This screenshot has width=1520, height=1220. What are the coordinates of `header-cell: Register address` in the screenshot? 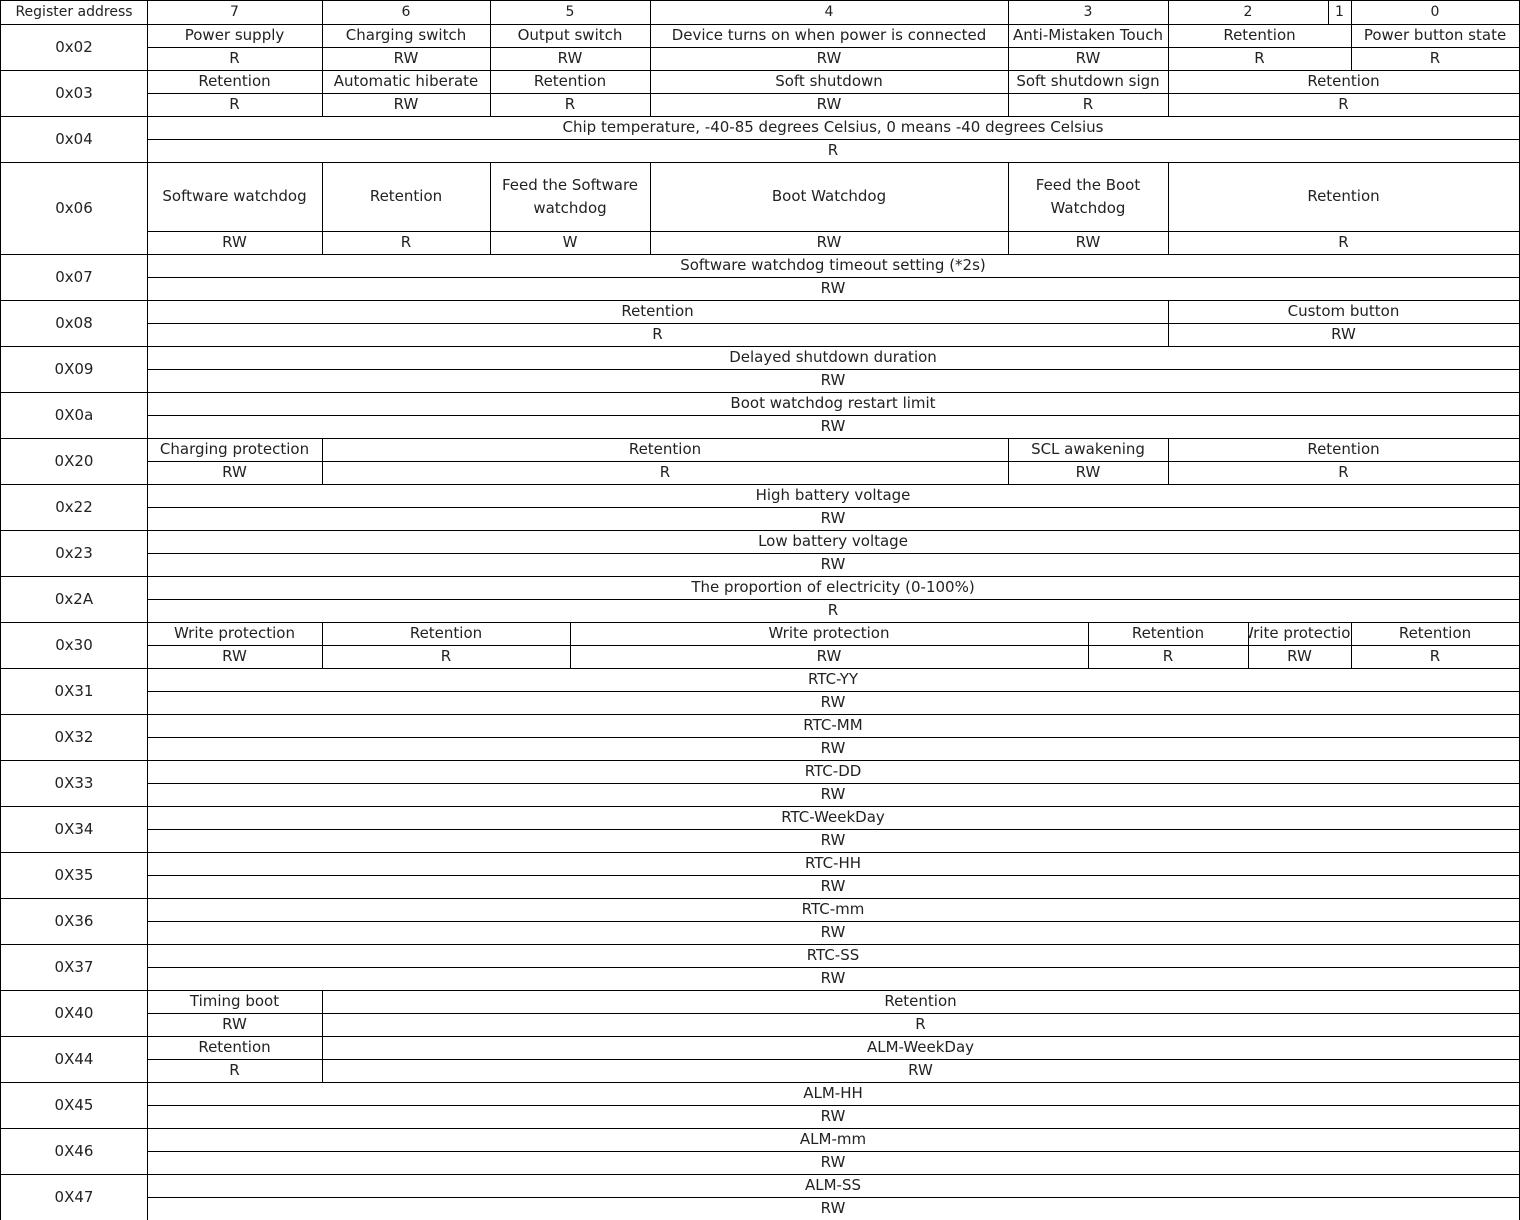 It's located at (74, 12).